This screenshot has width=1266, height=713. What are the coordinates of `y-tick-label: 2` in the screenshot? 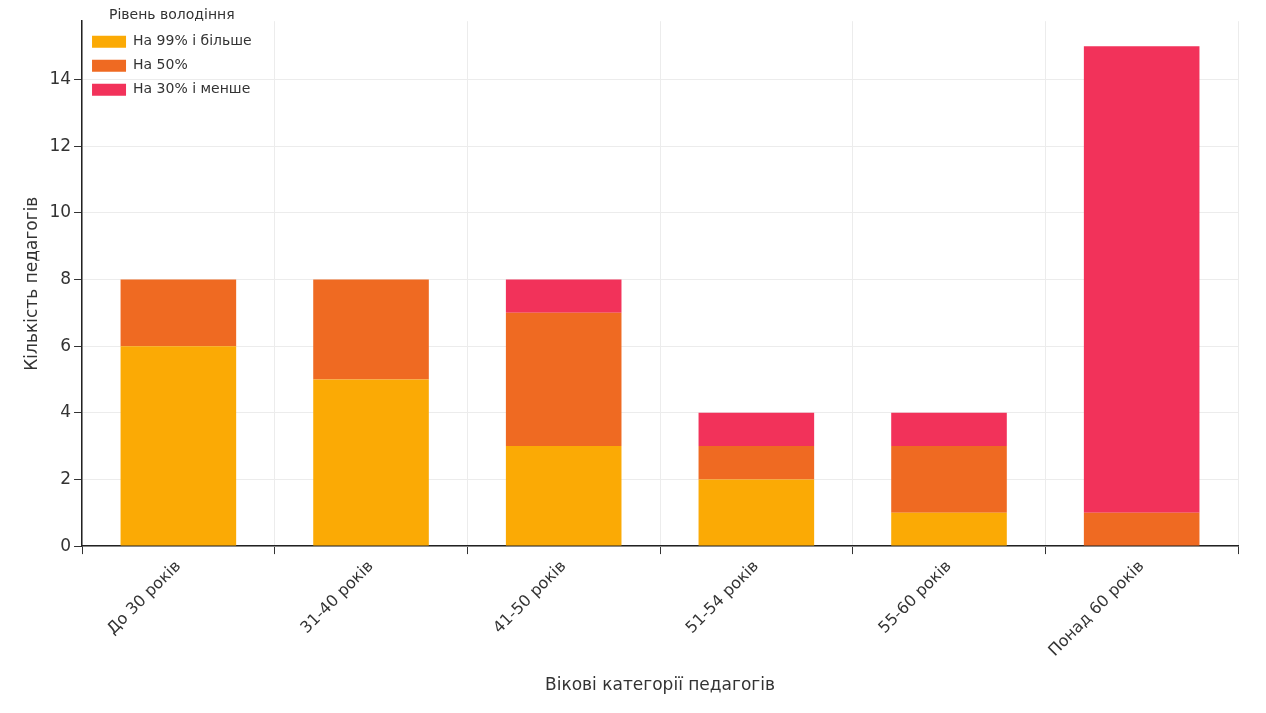 It's located at (66, 477).